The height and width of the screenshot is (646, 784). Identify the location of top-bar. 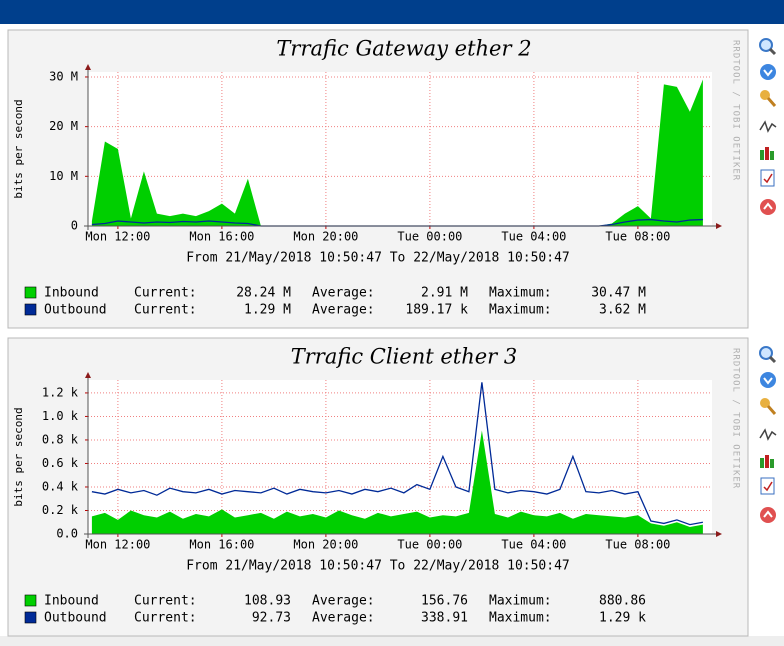
(392, 12).